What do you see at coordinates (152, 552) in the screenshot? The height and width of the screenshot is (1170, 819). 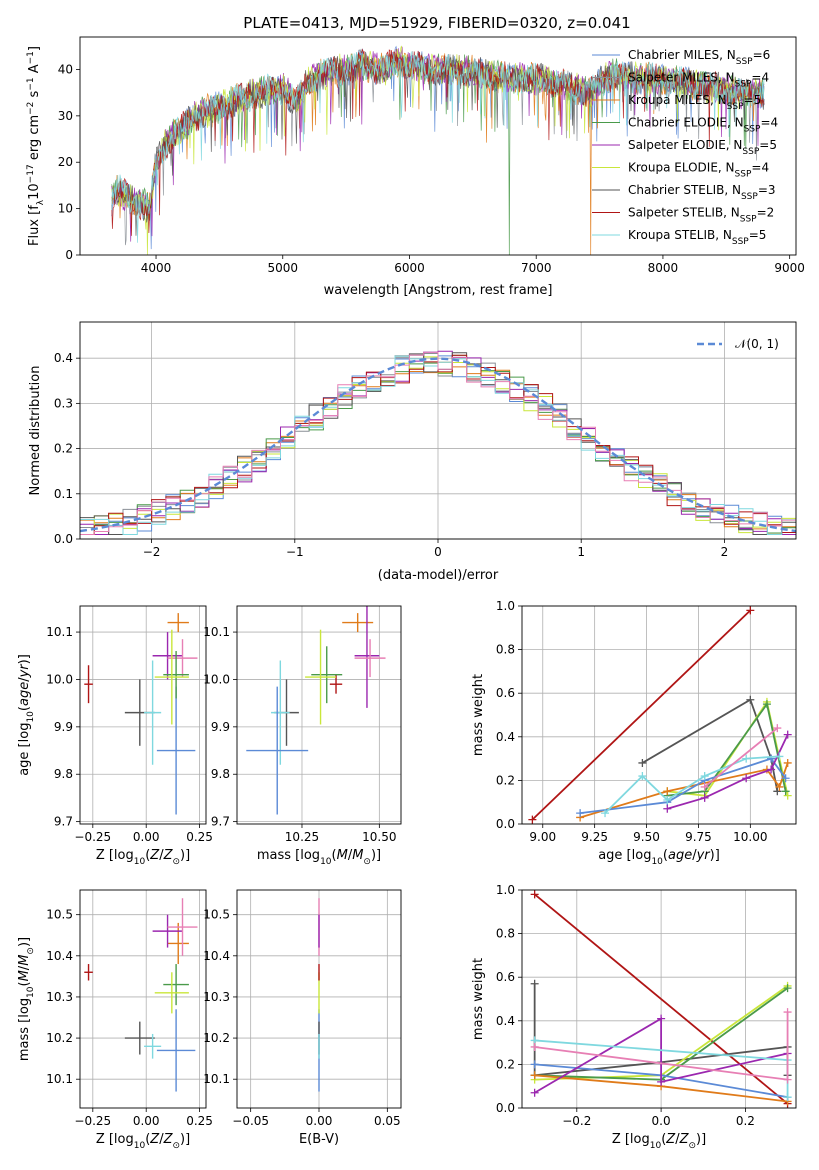 I see `x-tick-label: −2` at bounding box center [152, 552].